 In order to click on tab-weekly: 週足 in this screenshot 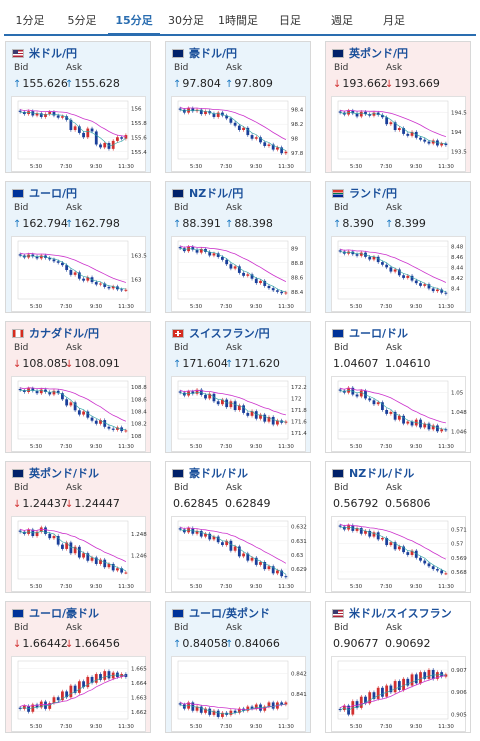, I will do `click(342, 20)`.